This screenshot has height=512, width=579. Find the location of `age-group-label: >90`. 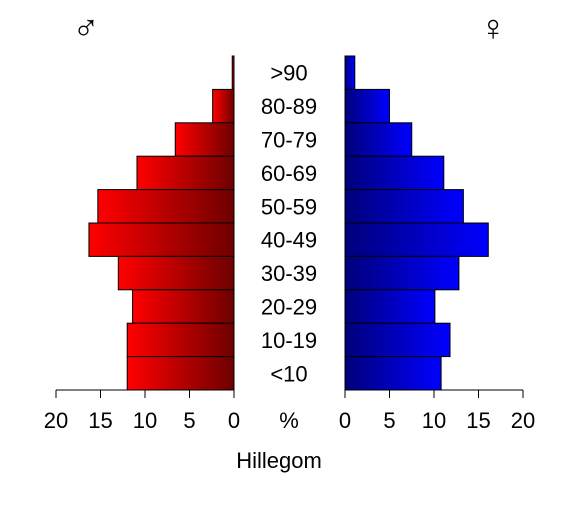

age-group-label: >90 is located at coordinates (288, 73).